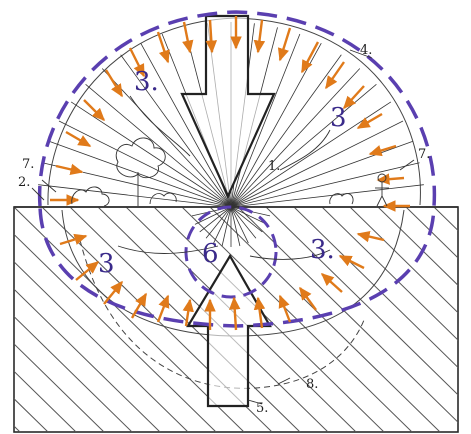 The height and width of the screenshot is (434, 471). What do you see at coordinates (210, 254) in the screenshot?
I see `zone-label-6: 6` at bounding box center [210, 254].